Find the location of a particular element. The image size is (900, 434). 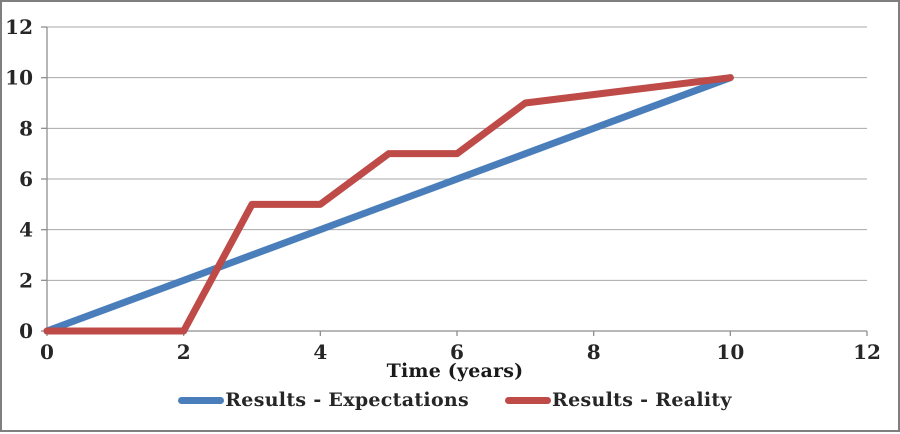

legend-item-expectations: Results - Expectations is located at coordinates (323, 400).